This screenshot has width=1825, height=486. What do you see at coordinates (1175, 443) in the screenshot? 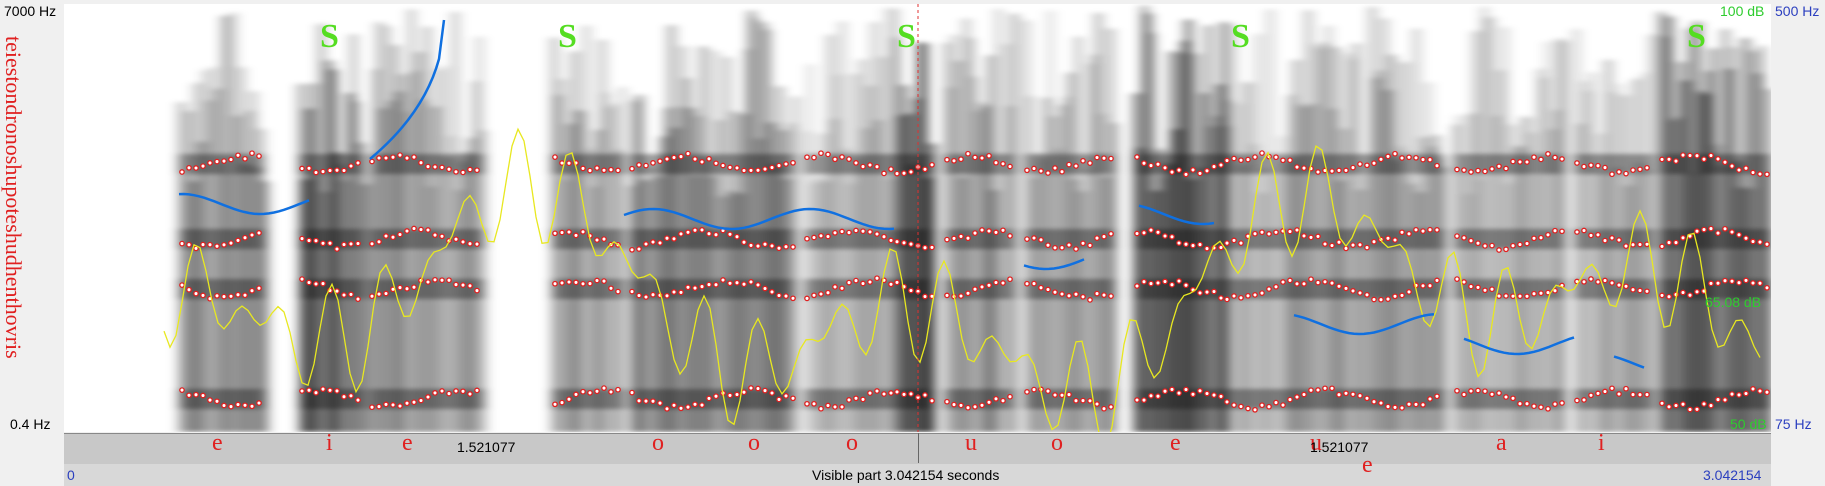
I see `tier-label: e` at bounding box center [1175, 443].